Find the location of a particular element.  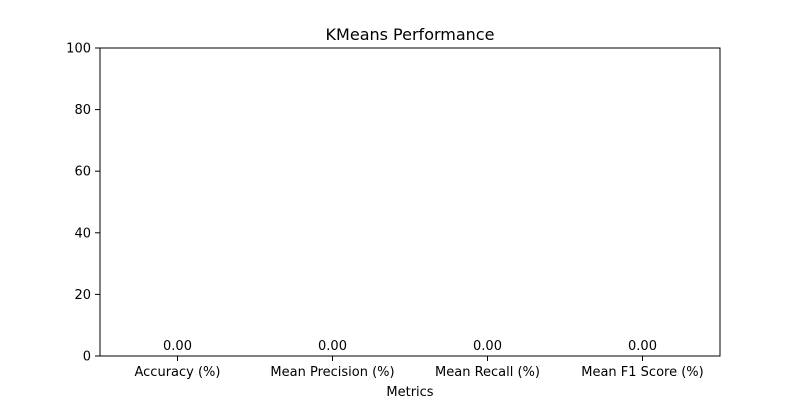

y-tick-label: 0 is located at coordinates (87, 357).